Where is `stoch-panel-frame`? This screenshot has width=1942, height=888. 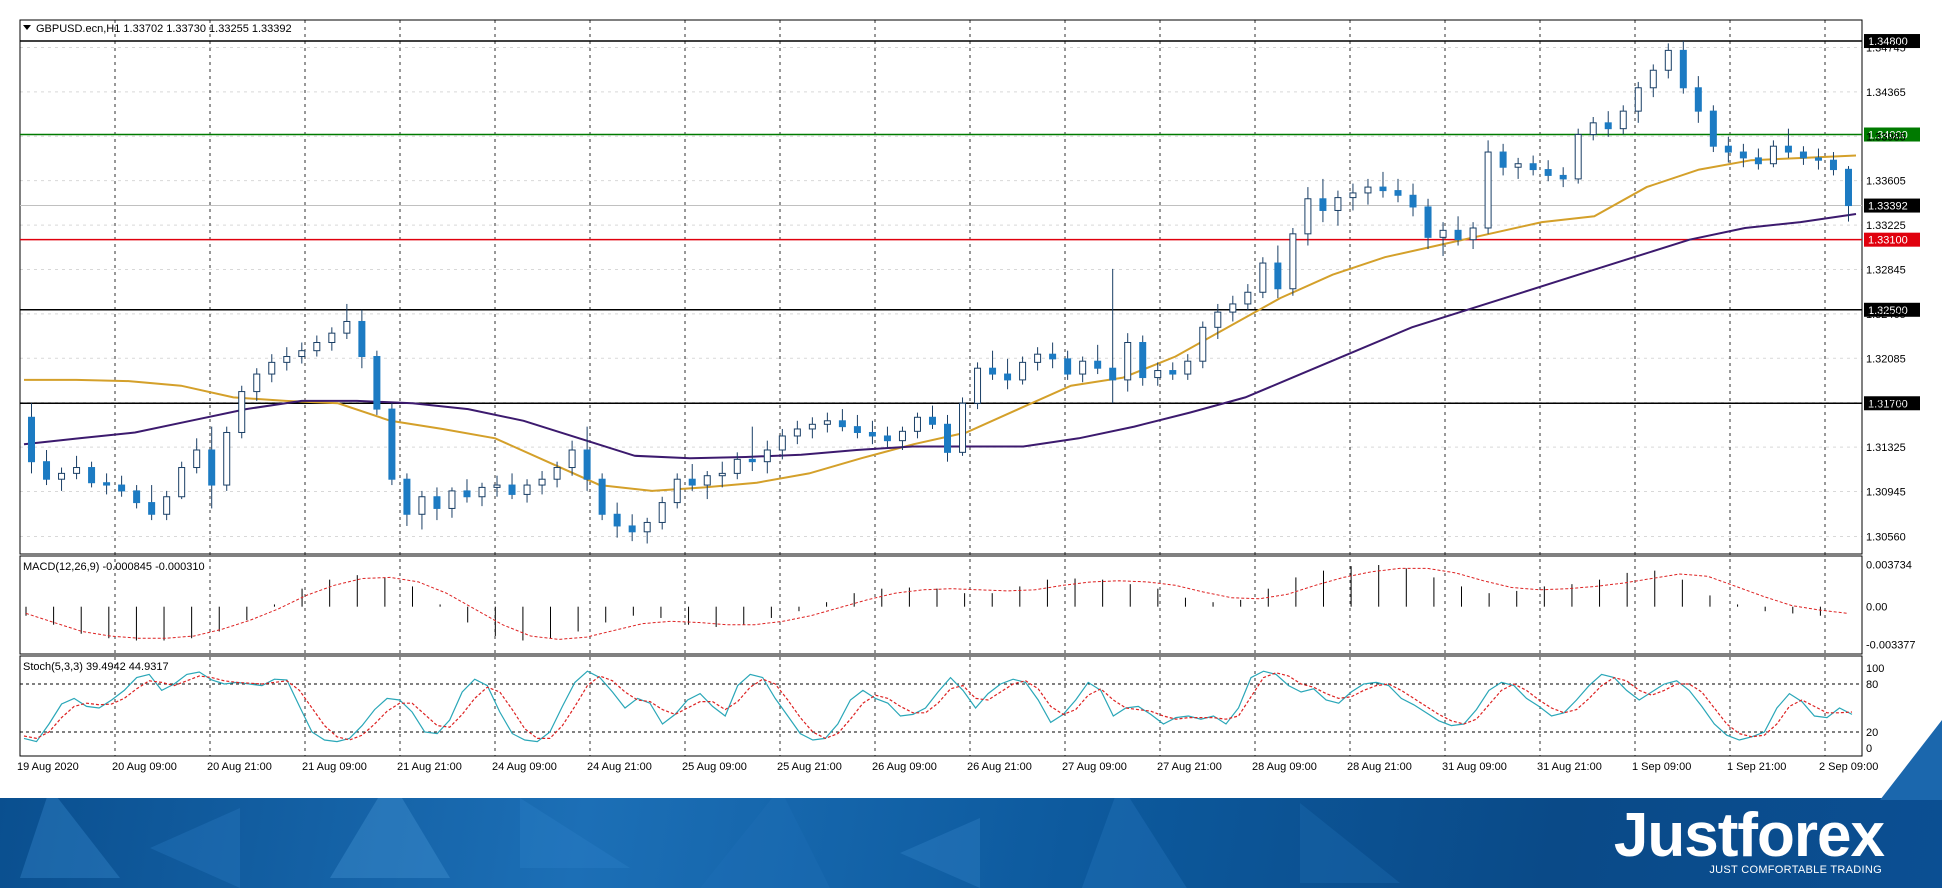
stoch-panel-frame is located at coordinates (941, 706).